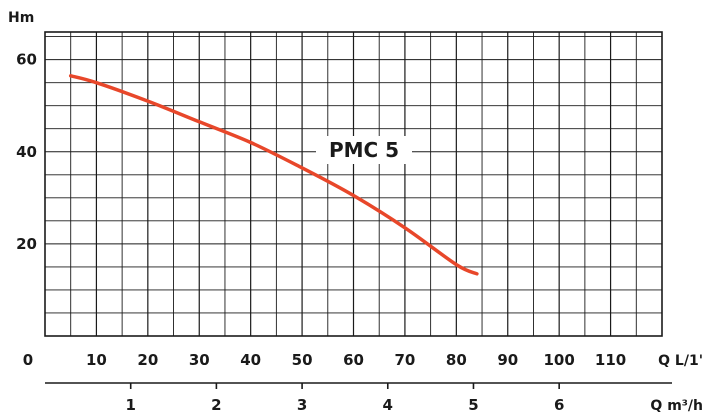 This screenshot has height=414, width=707. I want to click on x2-tick-label: 4, so click(388, 405).